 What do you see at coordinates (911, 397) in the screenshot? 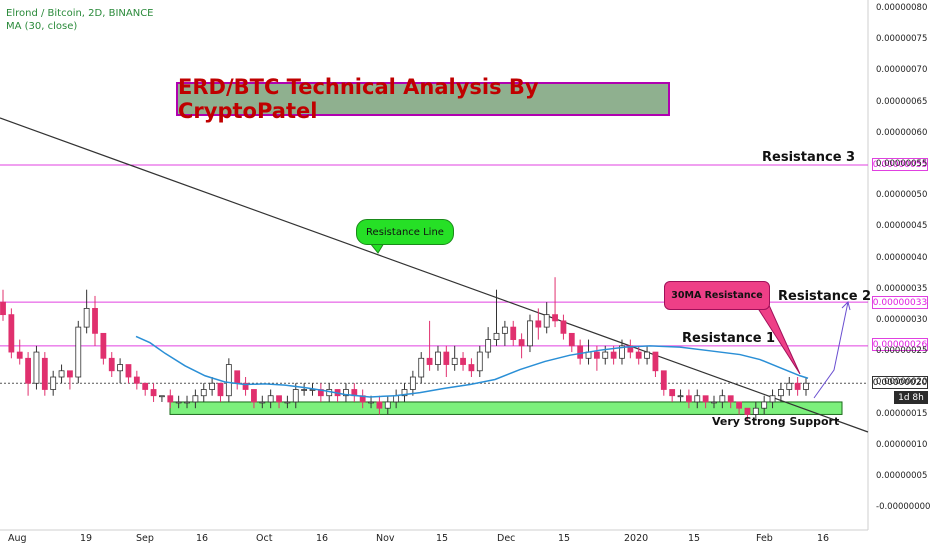
I see `countdown-badge: 1d 8h` at bounding box center [911, 397].